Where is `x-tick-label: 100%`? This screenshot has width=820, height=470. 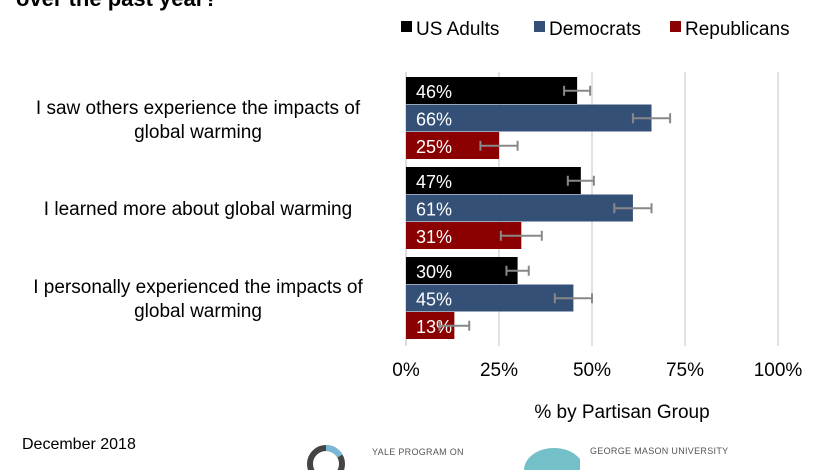 x-tick-label: 100% is located at coordinates (778, 370).